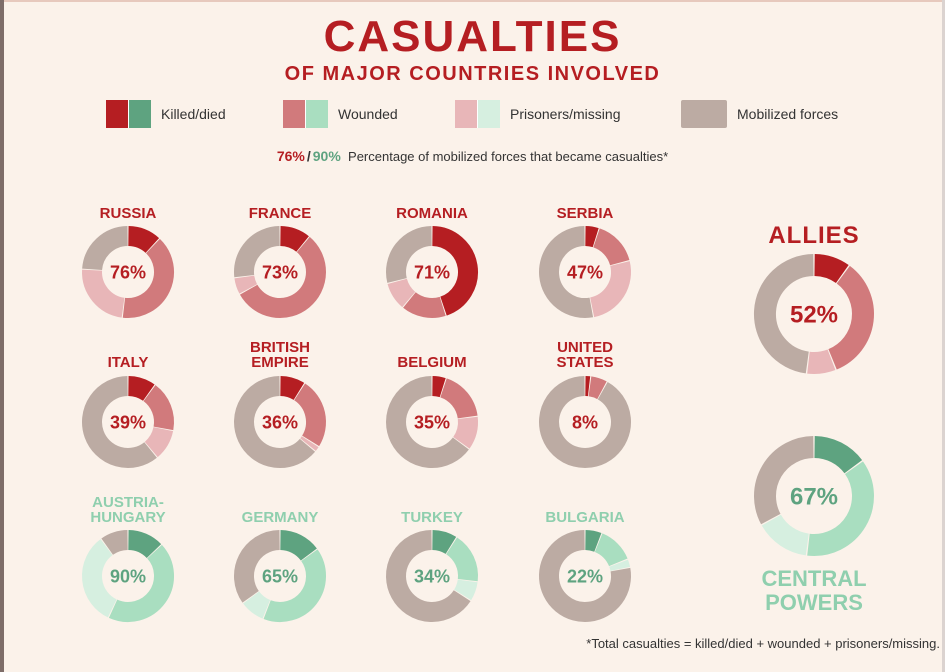 The height and width of the screenshot is (672, 945). Describe the element at coordinates (466, 114) in the screenshot. I see `legend-swatch-prisoners-allies` at that location.